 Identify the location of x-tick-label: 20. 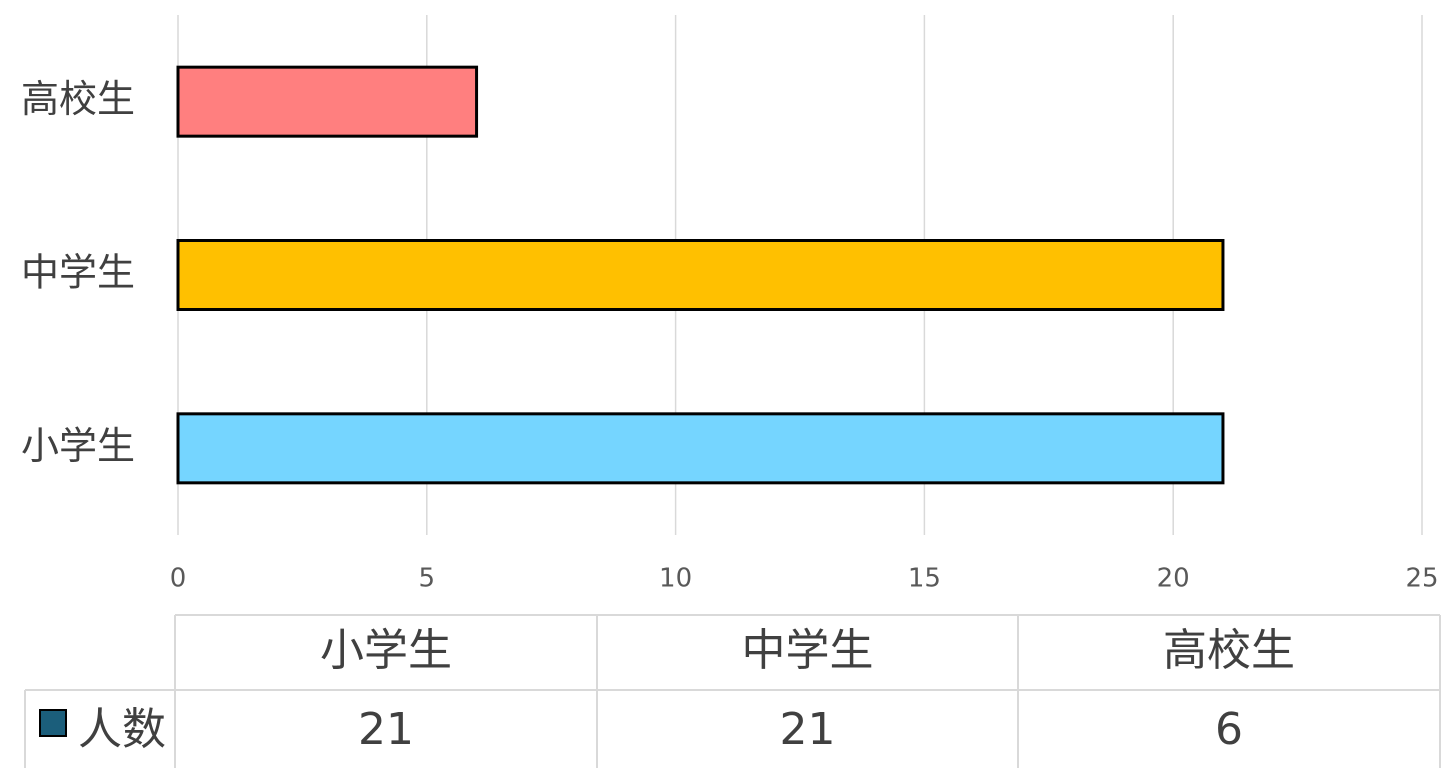
(1173, 579).